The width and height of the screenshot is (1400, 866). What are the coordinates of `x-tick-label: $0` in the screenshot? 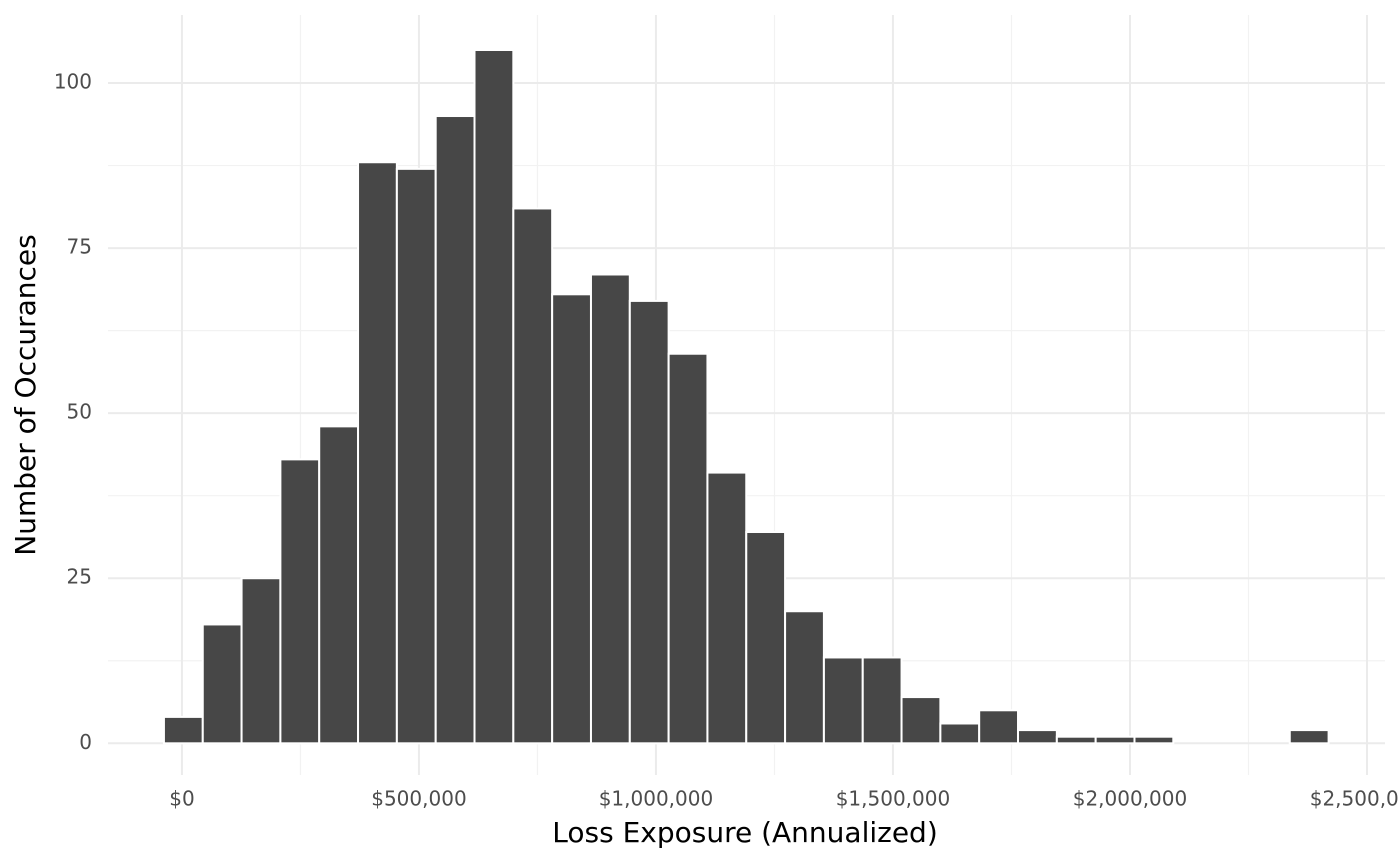 It's located at (181, 799).